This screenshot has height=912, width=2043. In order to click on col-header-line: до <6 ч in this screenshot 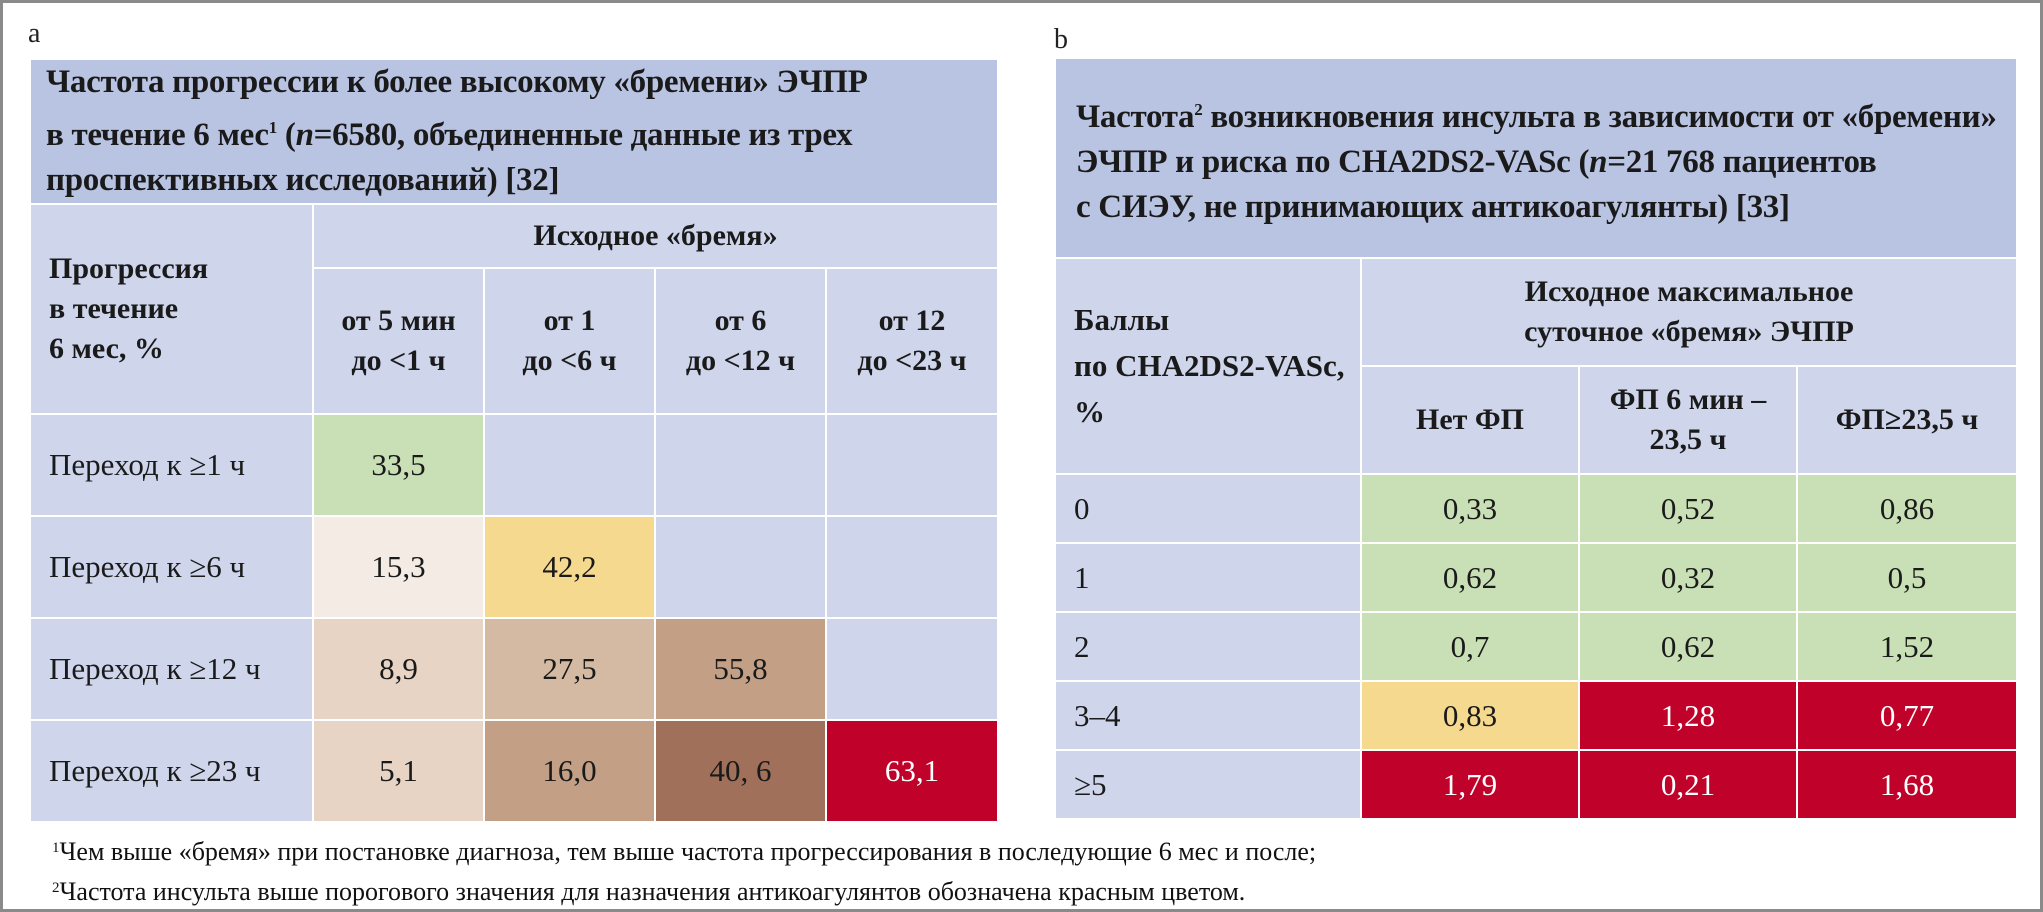, I will do `click(569, 360)`.